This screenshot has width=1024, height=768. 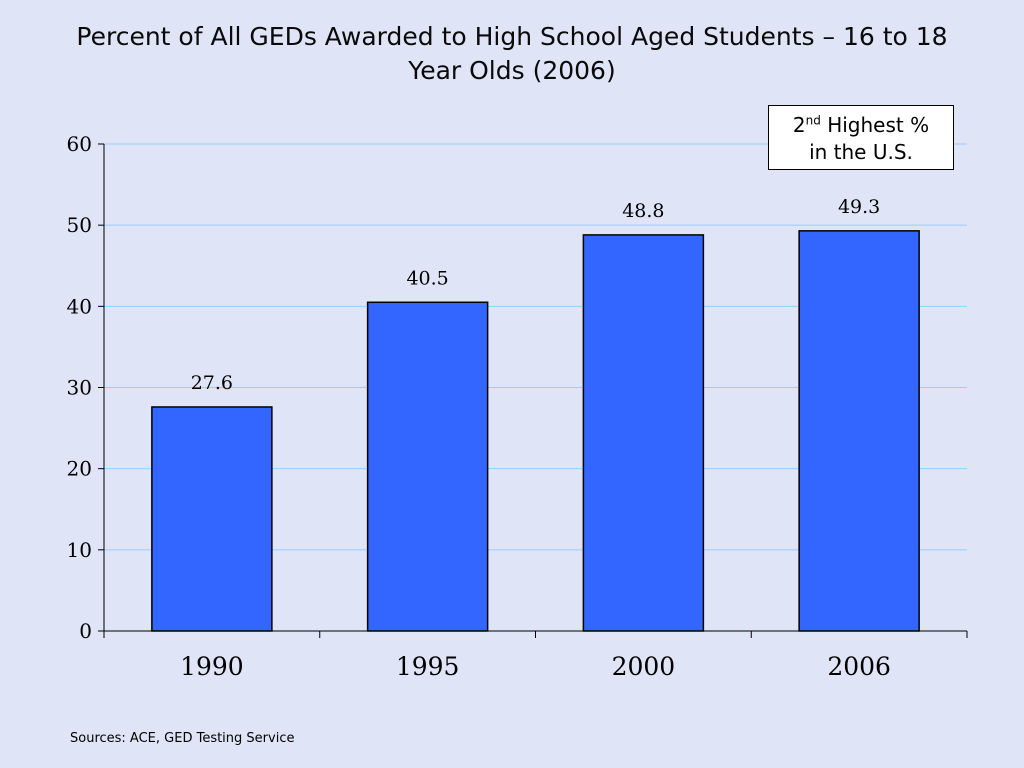 I want to click on ranking-callout: 2nd Highest % in the U.S., so click(x=861, y=137).